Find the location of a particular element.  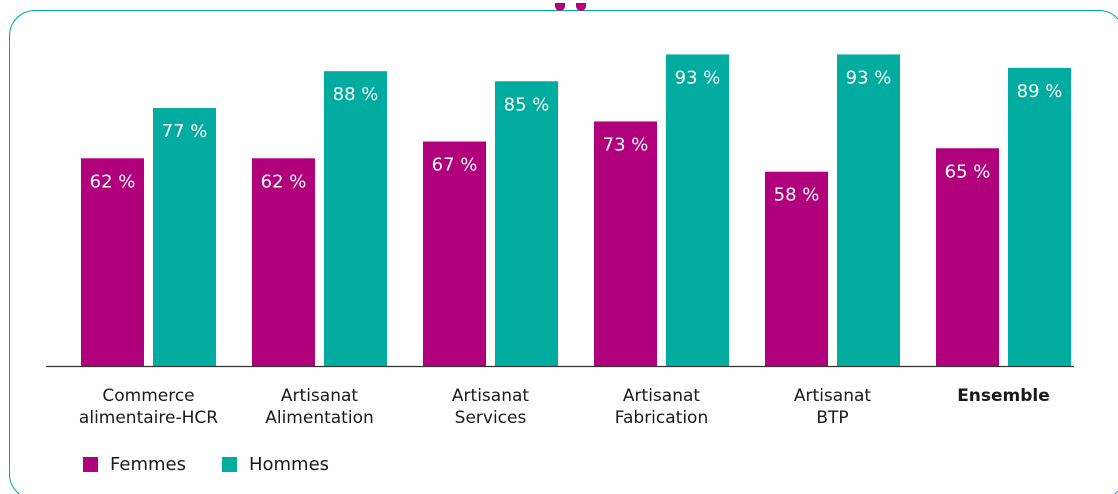

category-label-artisanat-alimentation: Artisanat Alimentation is located at coordinates (319, 407).